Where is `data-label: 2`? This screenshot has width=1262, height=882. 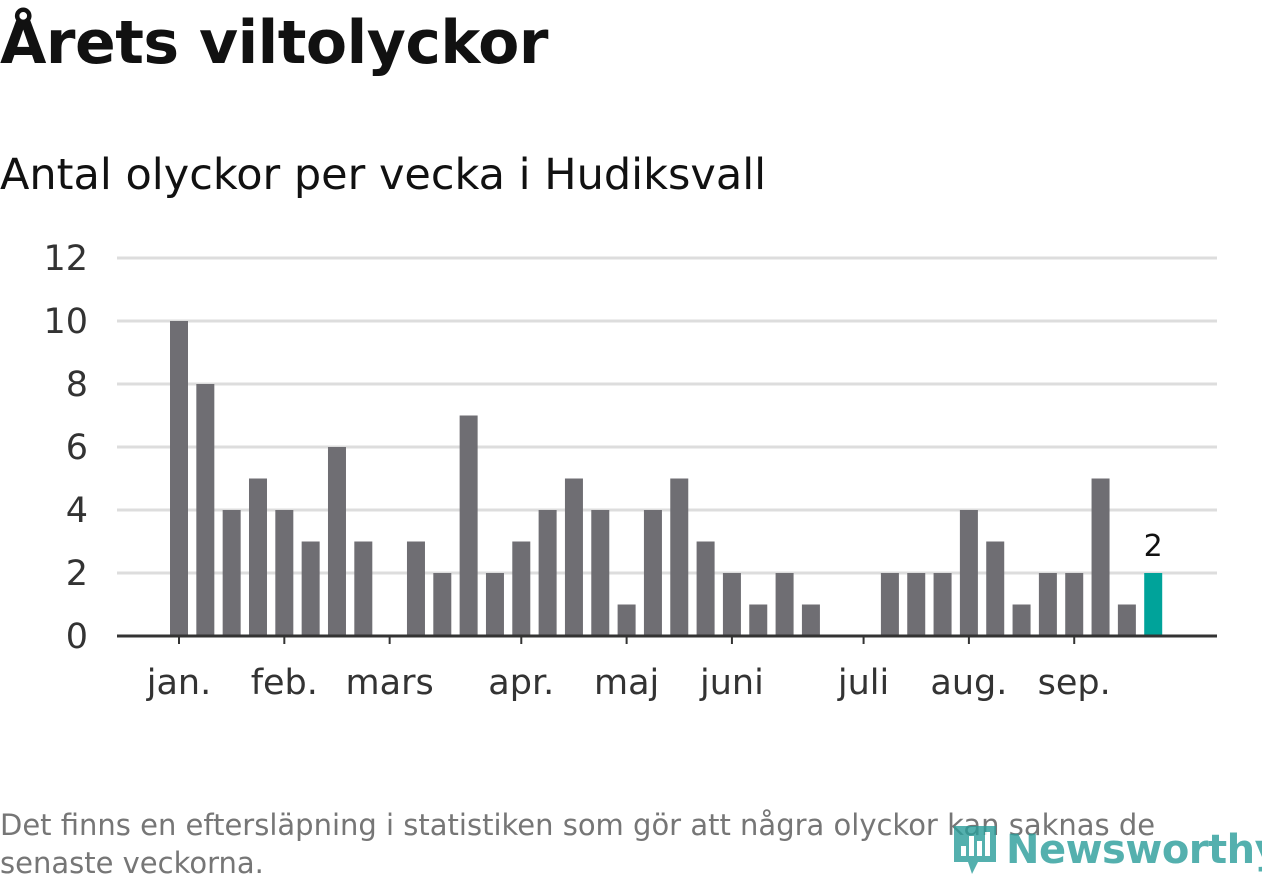
data-label: 2 is located at coordinates (1153, 546).